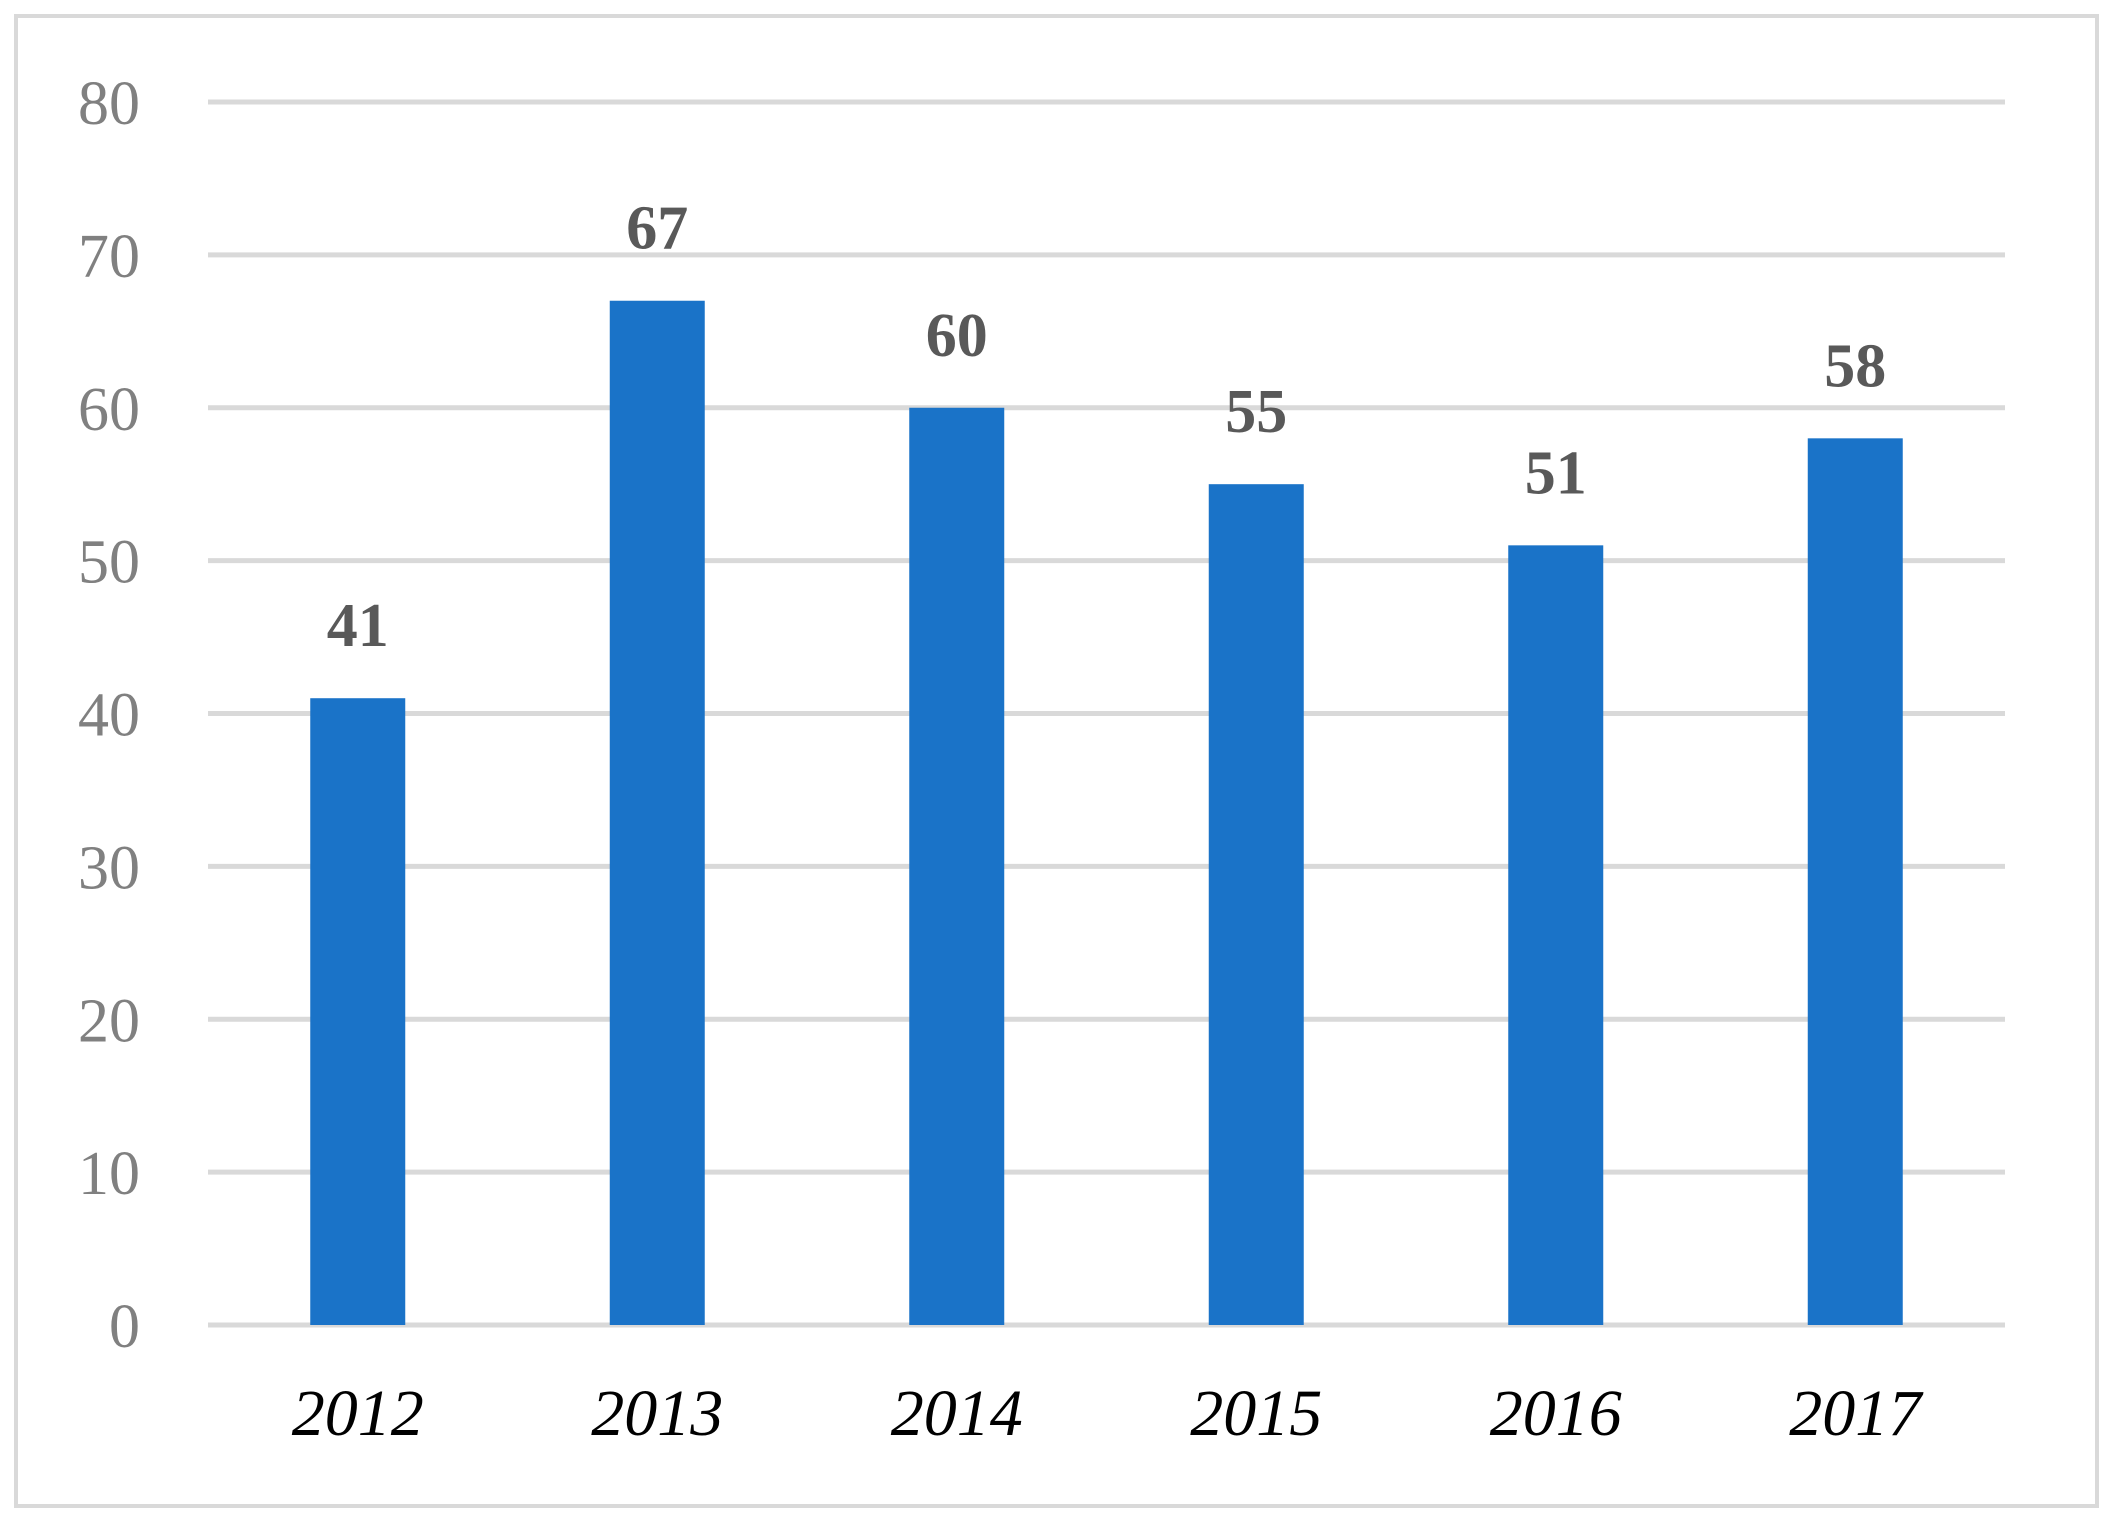  I want to click on x-tick-label-2017: 2017, so click(1856, 1413).